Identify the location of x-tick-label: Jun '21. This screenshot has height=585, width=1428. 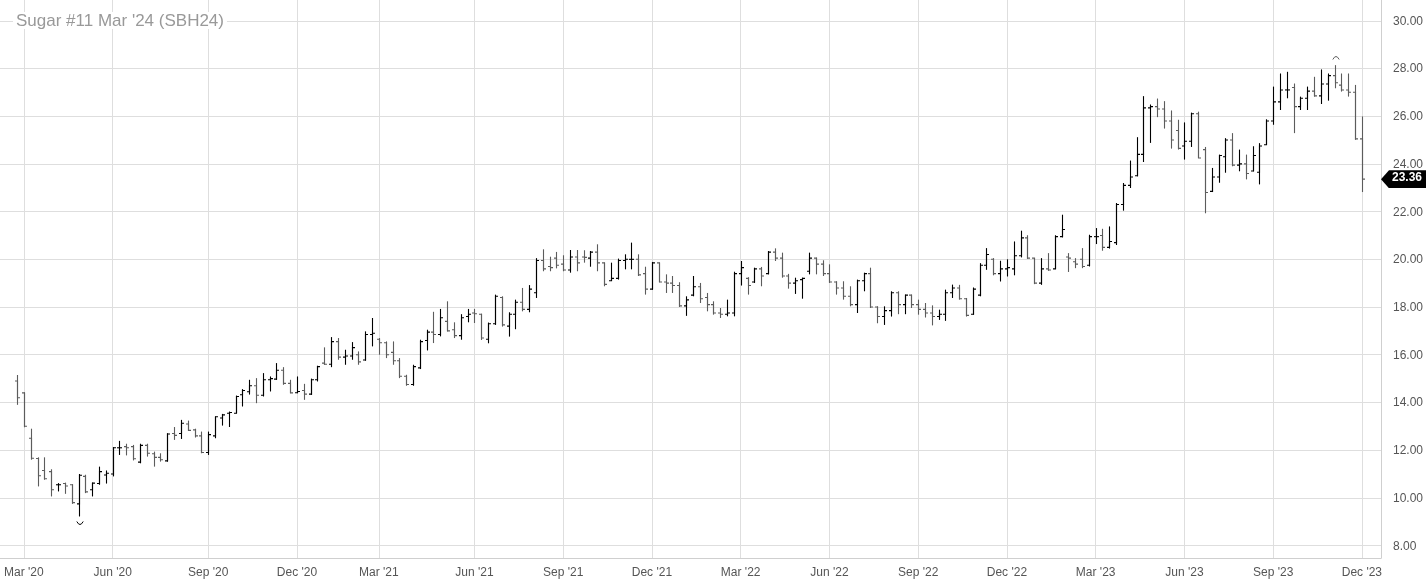
(474, 572).